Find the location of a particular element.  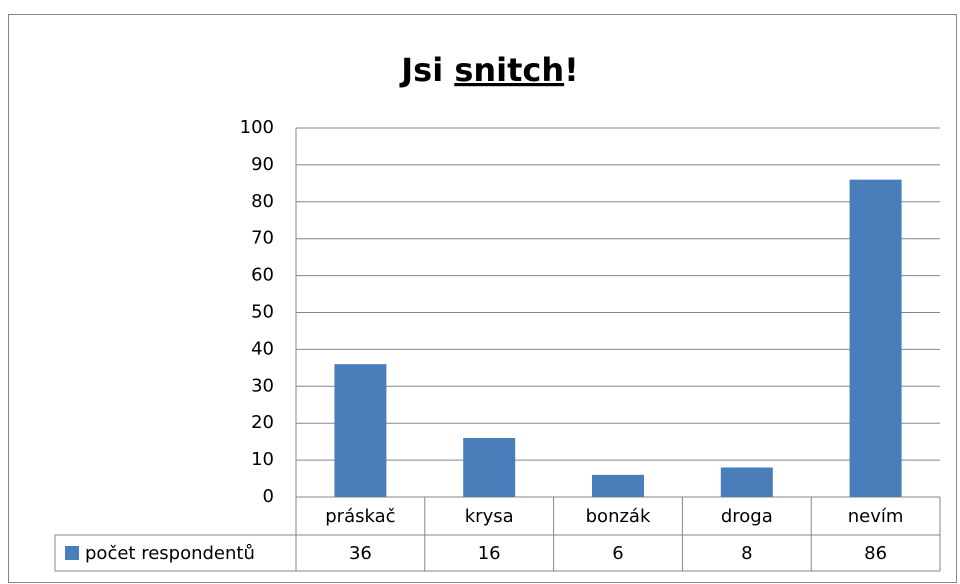

table-value: 6 is located at coordinates (617, 553).